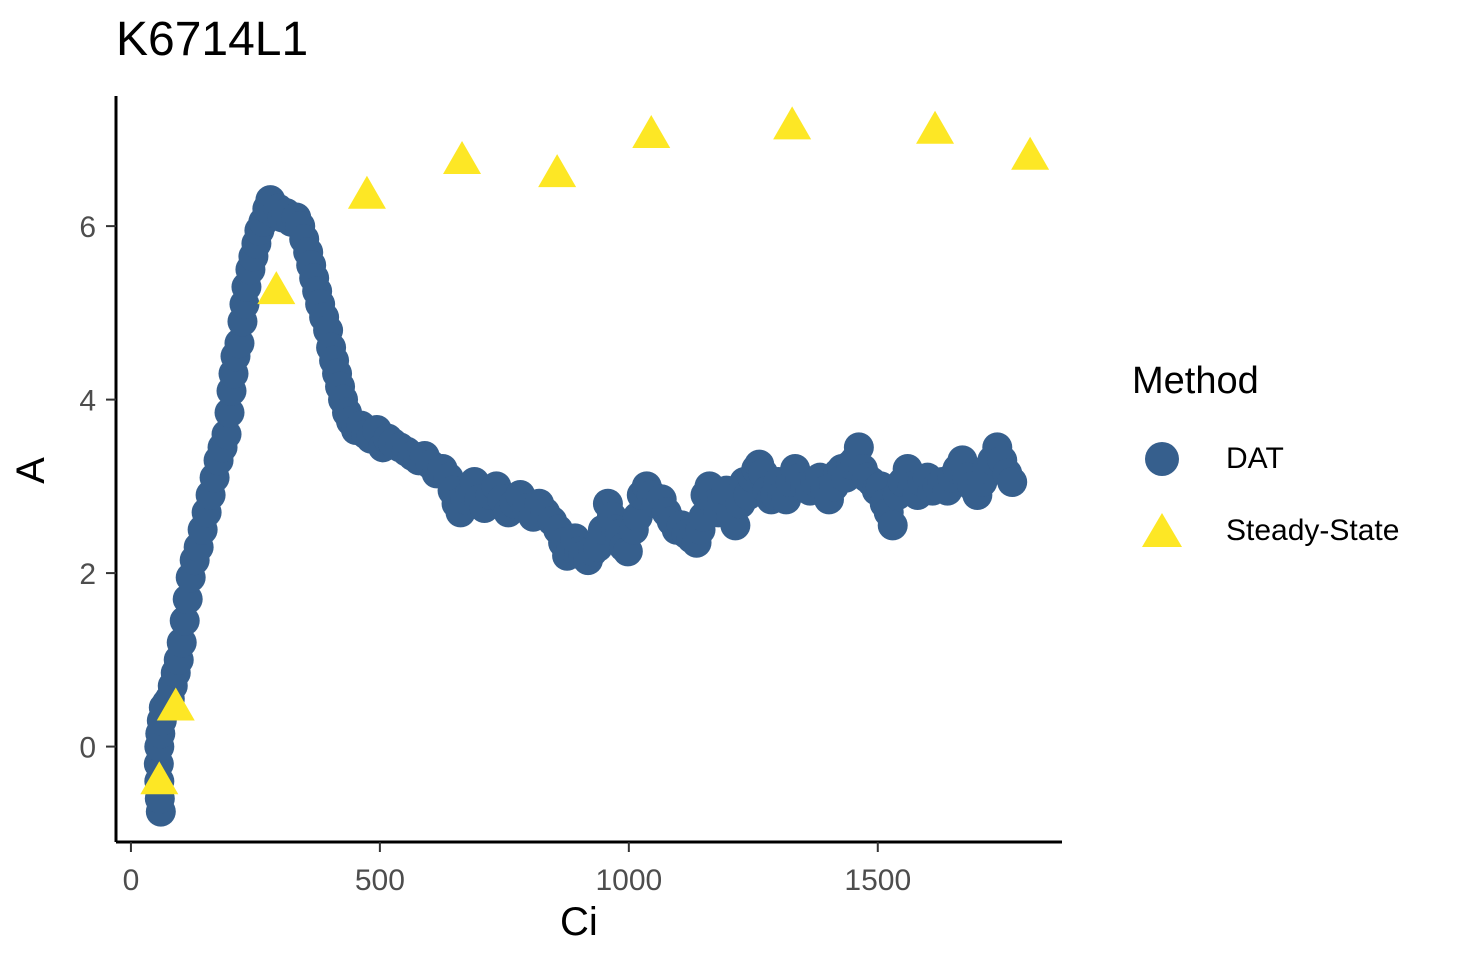  What do you see at coordinates (1313, 530) in the screenshot?
I see `legend-label-steady-state: Steady-State` at bounding box center [1313, 530].